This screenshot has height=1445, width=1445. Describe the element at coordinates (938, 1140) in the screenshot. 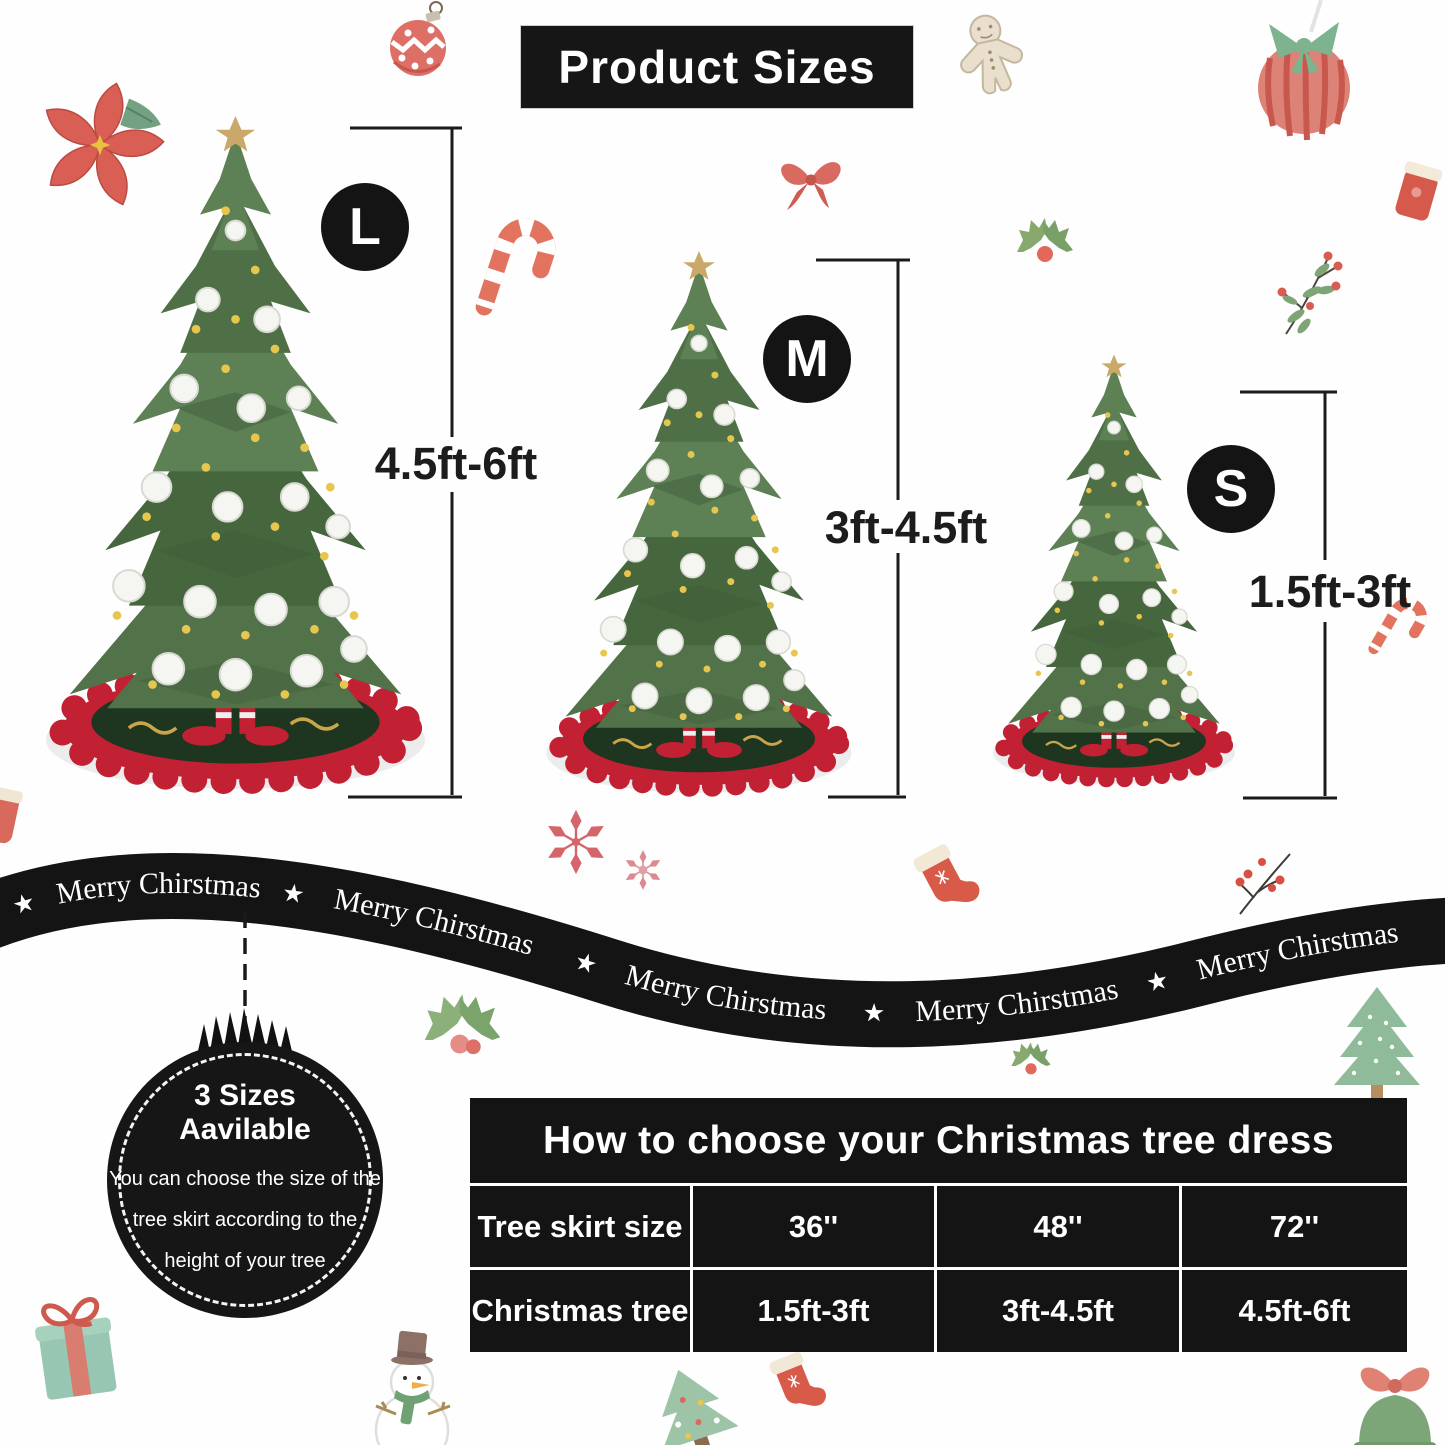

I see `table-title: How to choose your Christmas tree dress` at that location.